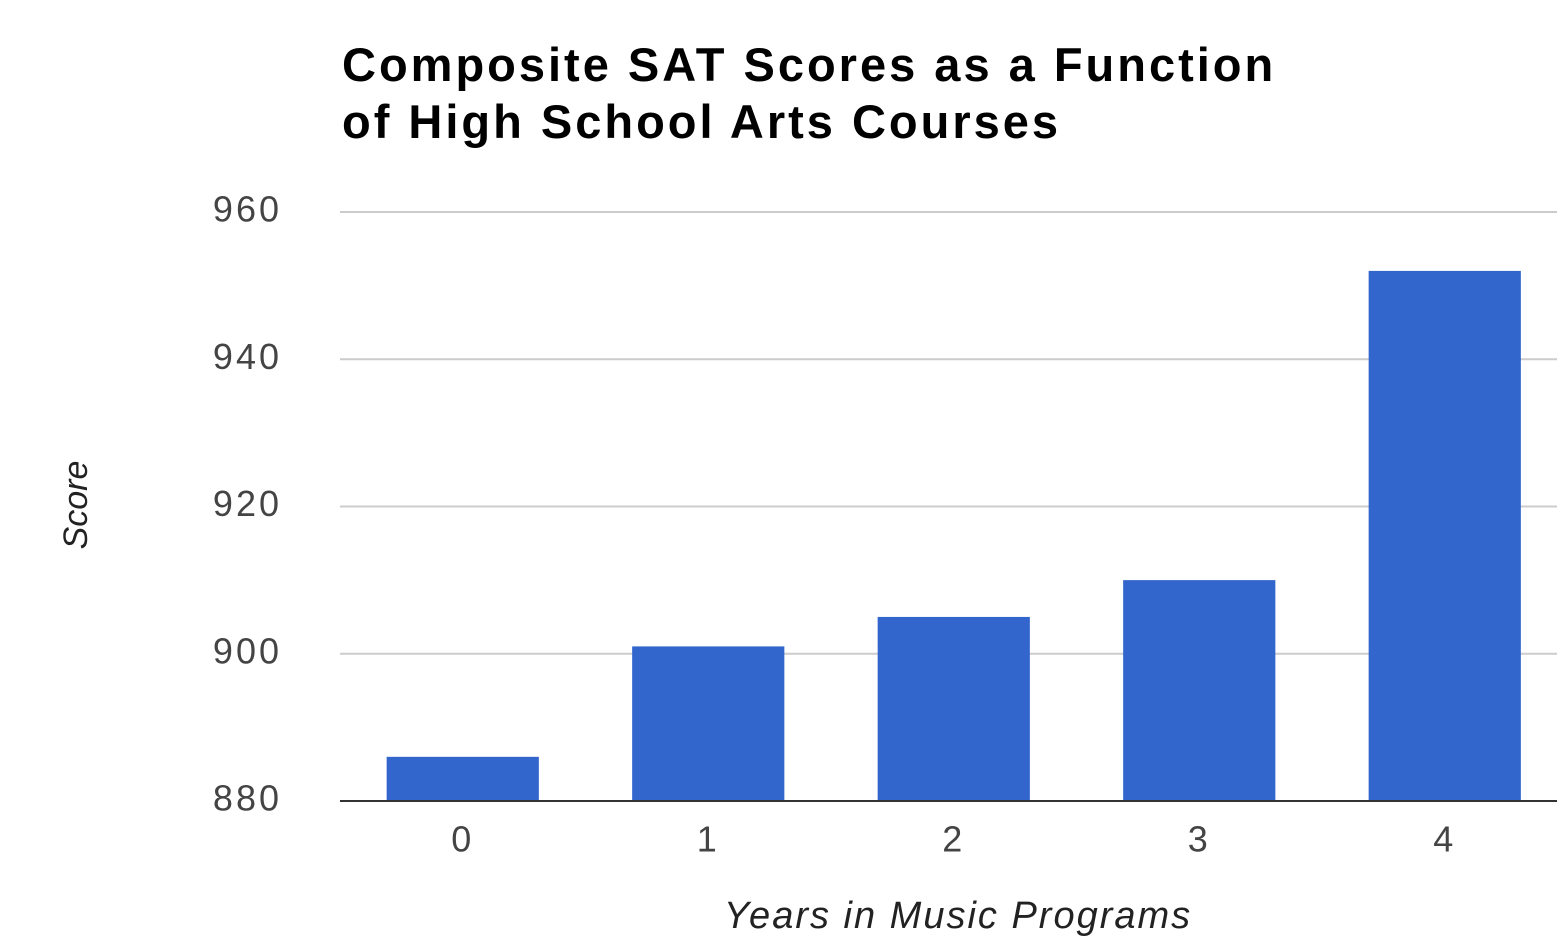 This screenshot has width=1557, height=940. Describe the element at coordinates (247, 503) in the screenshot. I see `y-tick-label: 920` at that location.